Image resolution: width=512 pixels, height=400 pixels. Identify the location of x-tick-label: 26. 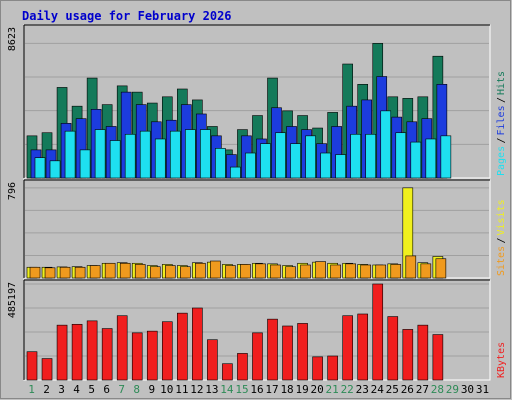
(407, 389).